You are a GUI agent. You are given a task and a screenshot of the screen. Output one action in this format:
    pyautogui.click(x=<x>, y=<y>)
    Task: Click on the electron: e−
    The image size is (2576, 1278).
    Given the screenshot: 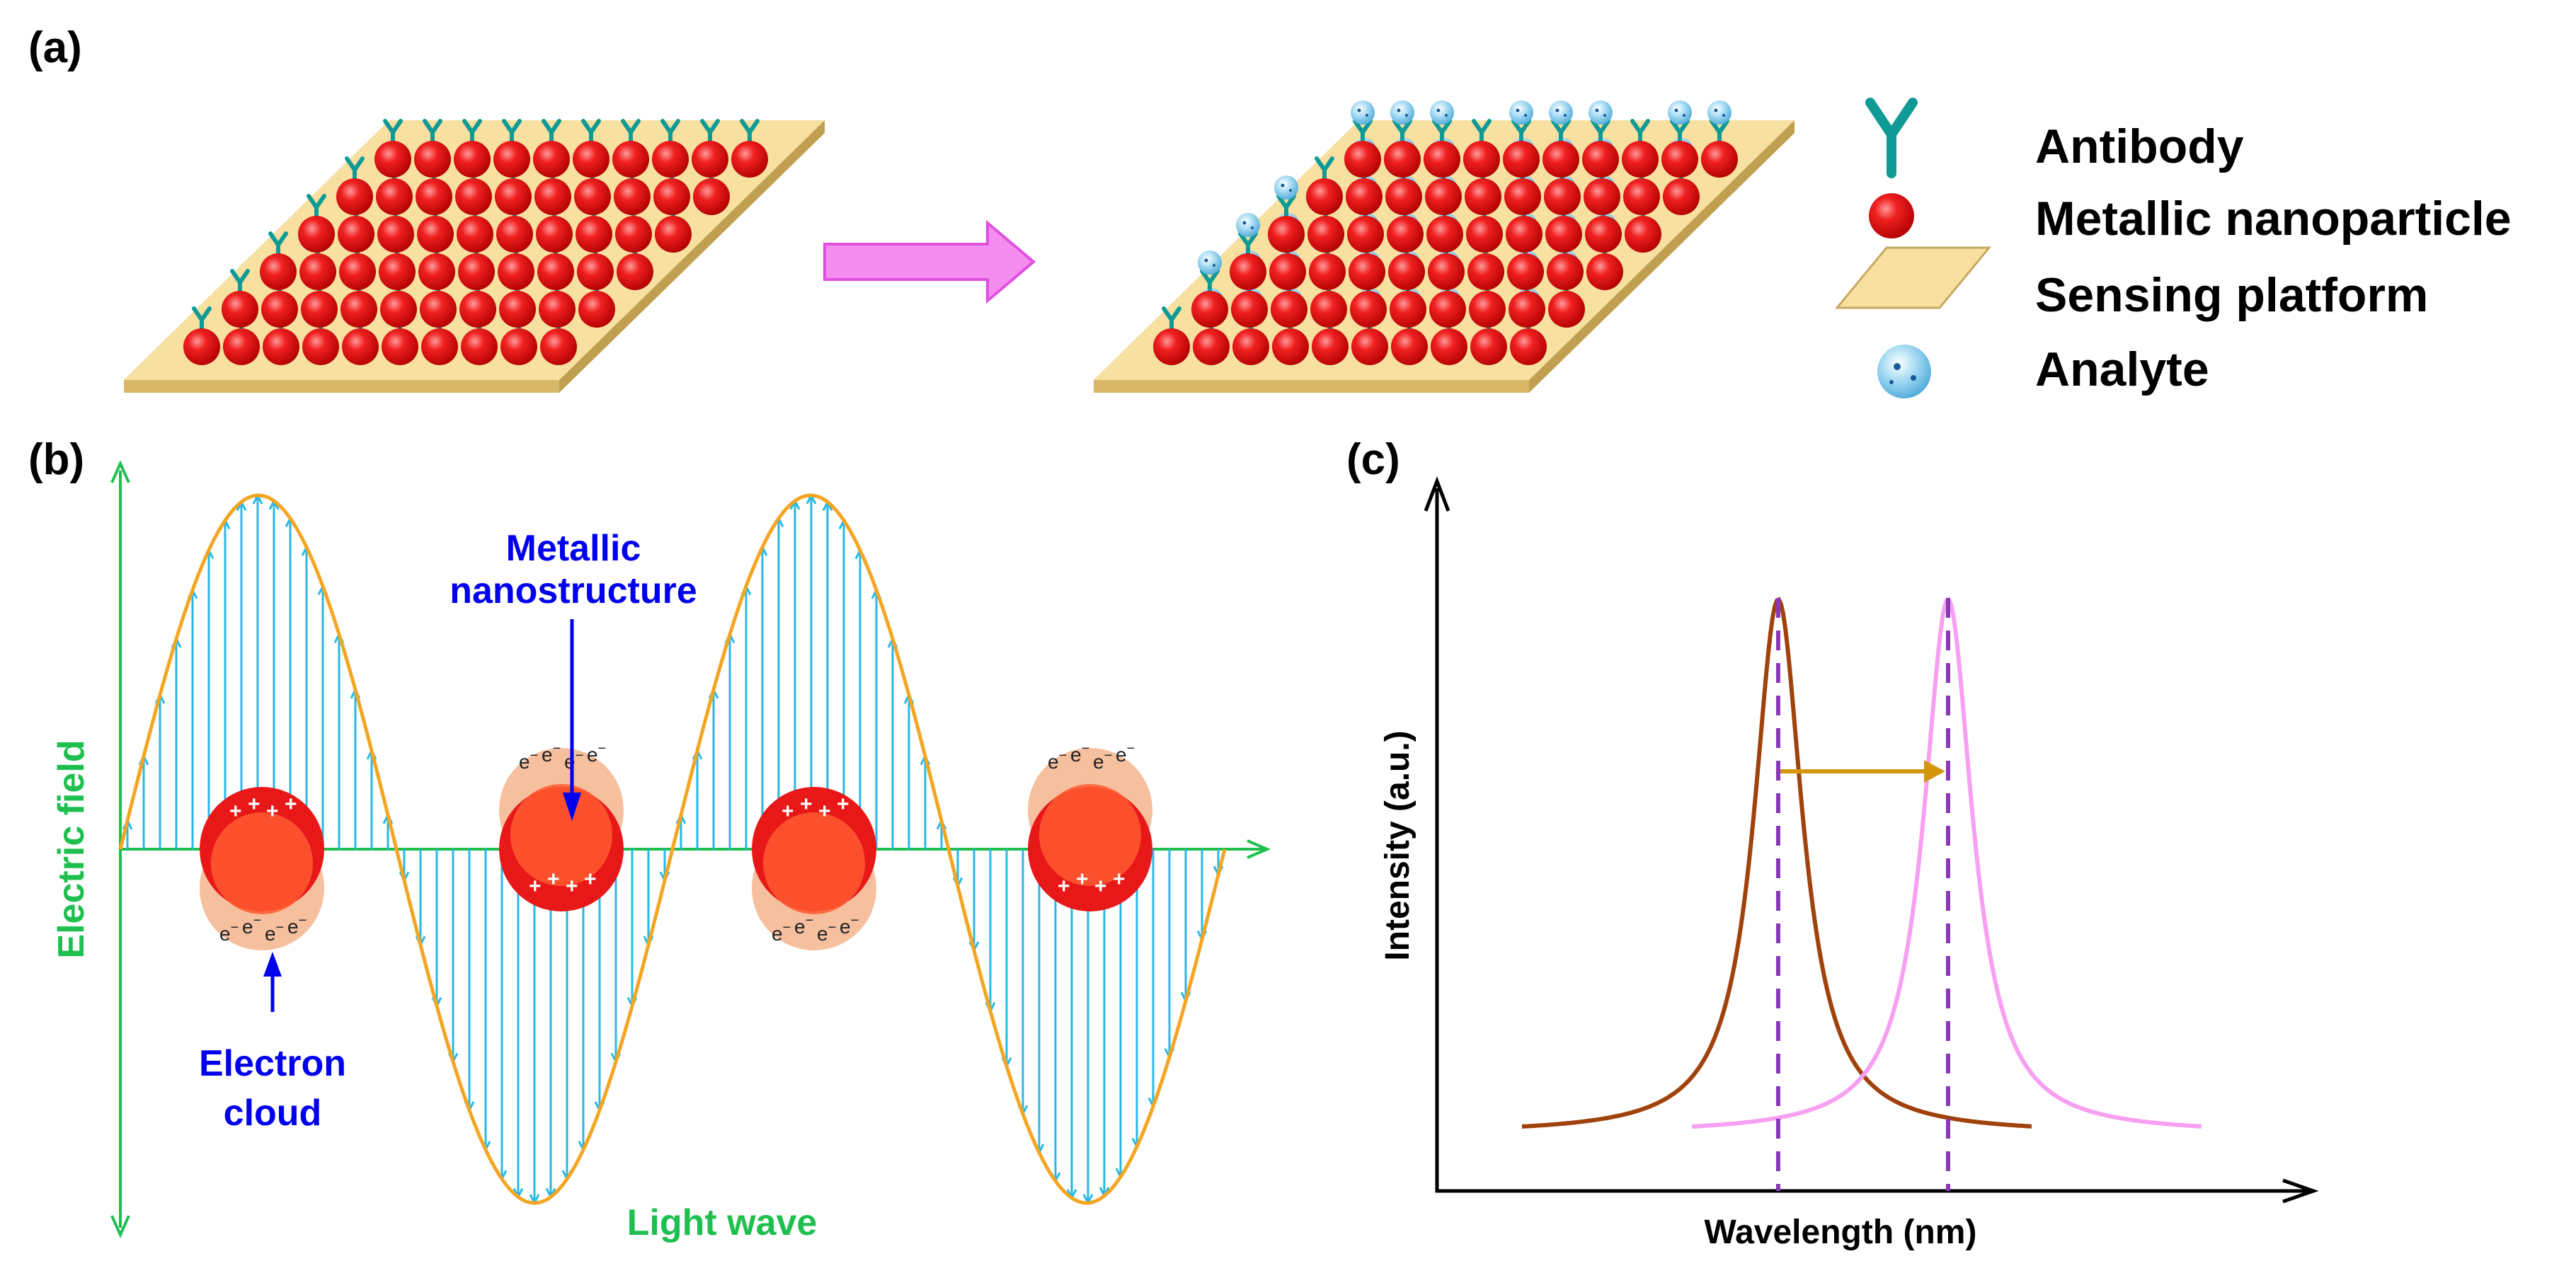 What is the action you would take?
    pyautogui.click(x=274, y=932)
    